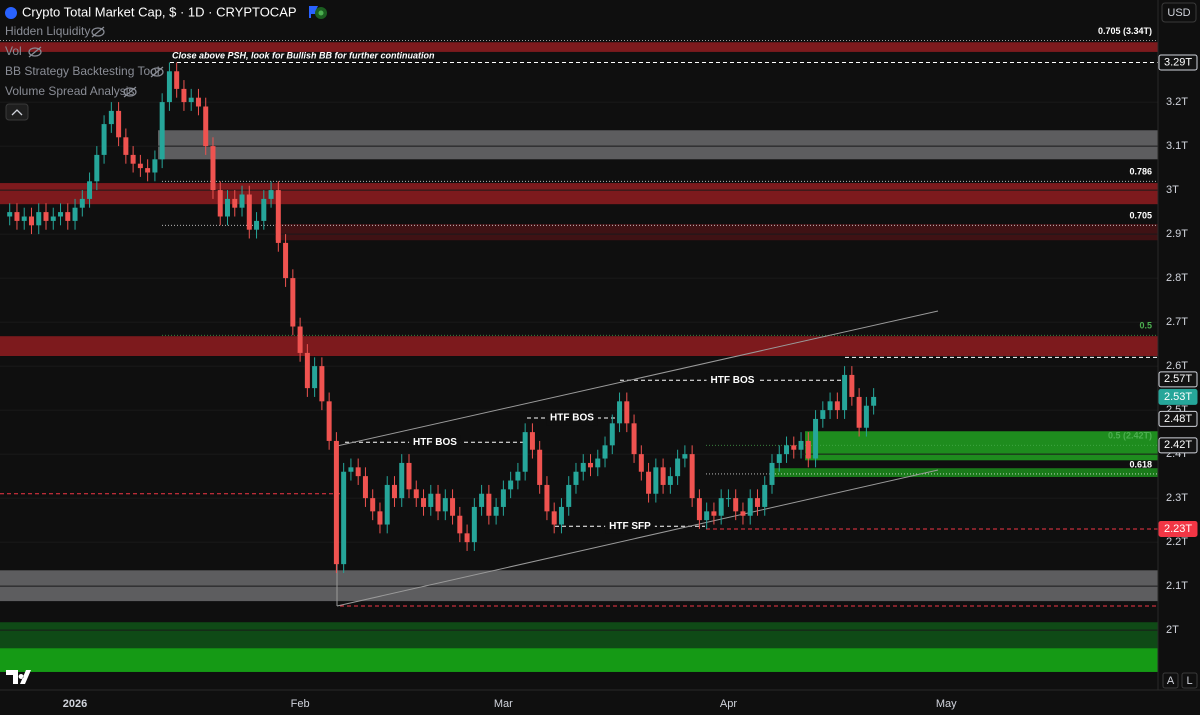 The width and height of the screenshot is (1200, 715). What do you see at coordinates (503, 704) in the screenshot?
I see `x-tick-label: Mar` at bounding box center [503, 704].